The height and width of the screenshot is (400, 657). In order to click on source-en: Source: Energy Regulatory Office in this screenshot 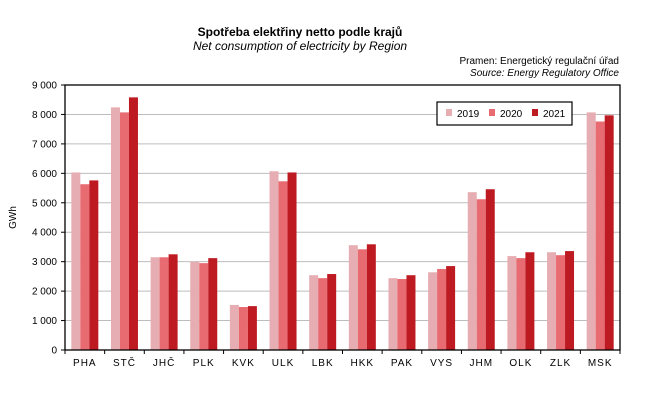, I will do `click(544, 73)`.